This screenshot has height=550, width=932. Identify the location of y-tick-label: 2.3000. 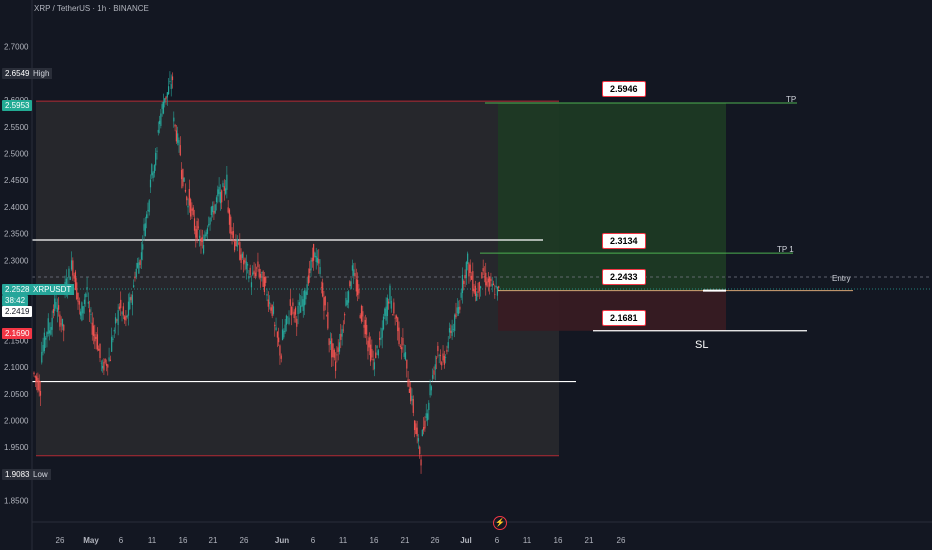
(16, 260).